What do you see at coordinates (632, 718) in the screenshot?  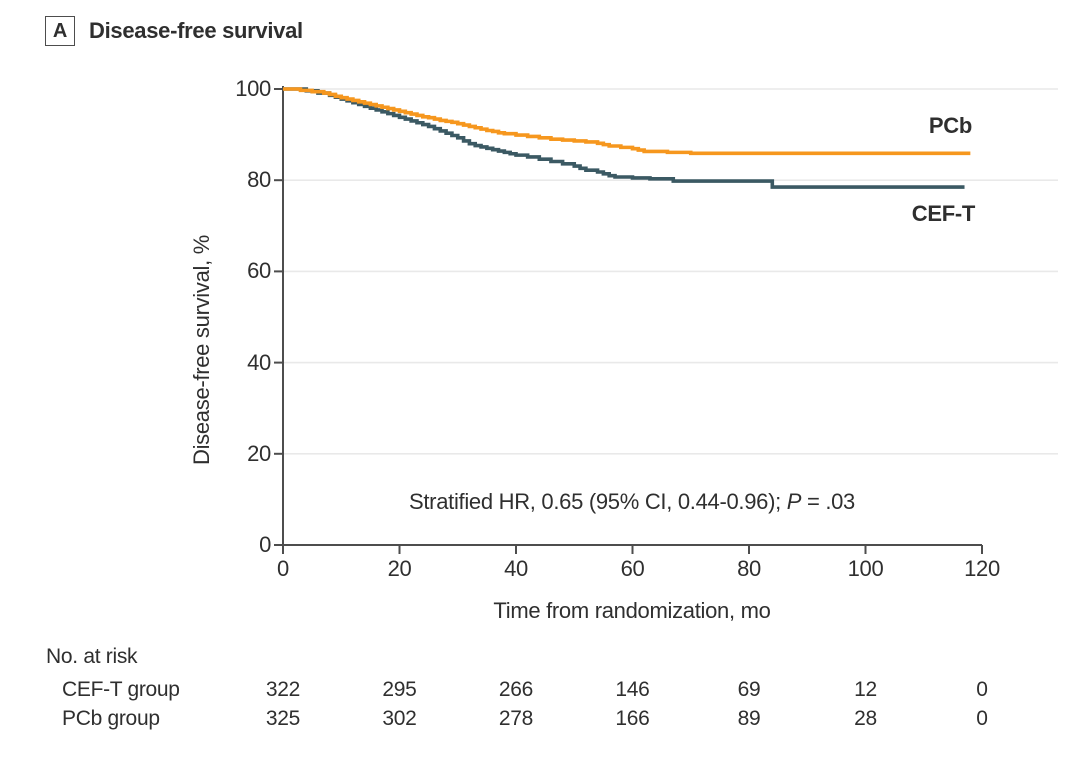 I see `risk-count: 166` at bounding box center [632, 718].